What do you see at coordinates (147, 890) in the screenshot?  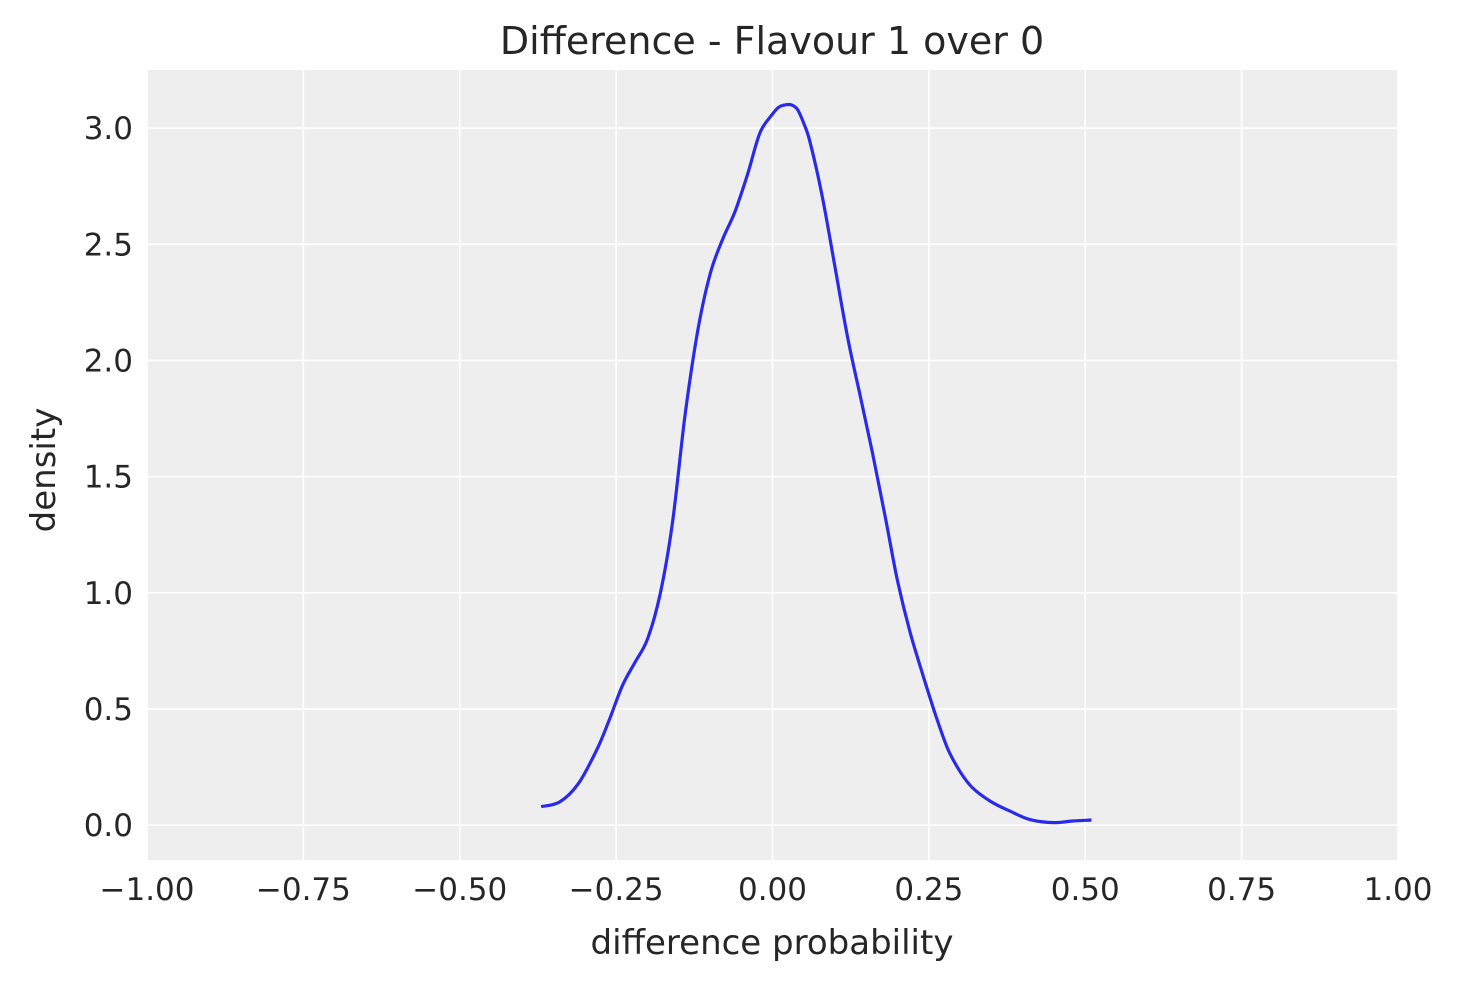 I see `x-tick-label: −1.00` at bounding box center [147, 890].